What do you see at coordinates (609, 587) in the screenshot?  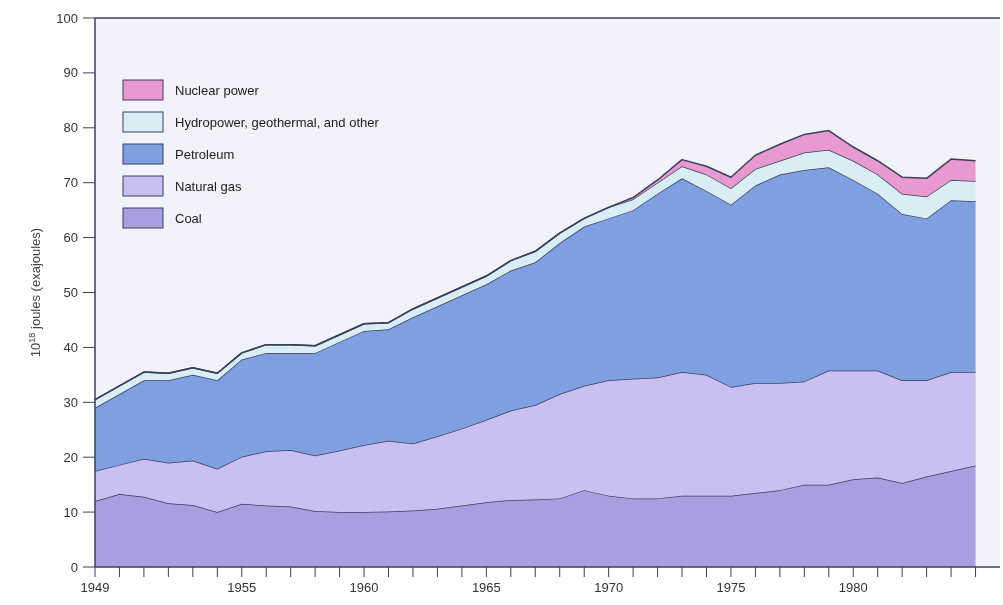 I see `x-tick-label: 1970` at bounding box center [609, 587].